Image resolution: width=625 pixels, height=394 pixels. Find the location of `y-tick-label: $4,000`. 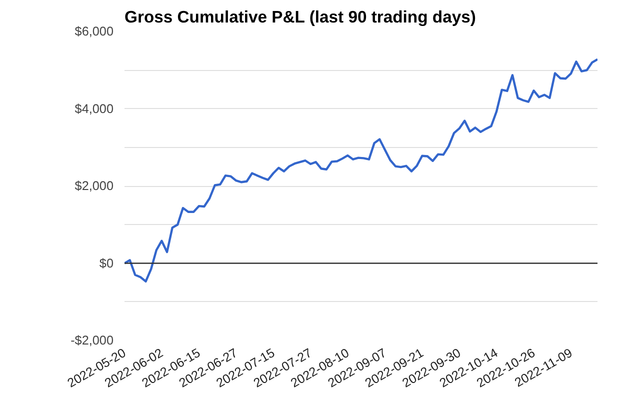

y-tick-label: $4,000 is located at coordinates (94, 109).